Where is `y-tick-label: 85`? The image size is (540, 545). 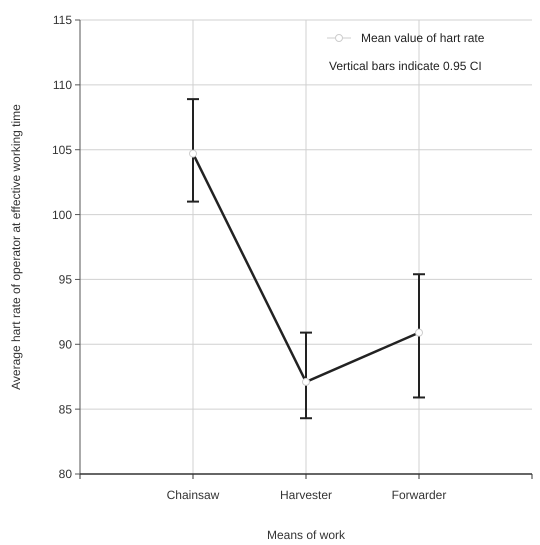 y-tick-label: 85 is located at coordinates (65, 409).